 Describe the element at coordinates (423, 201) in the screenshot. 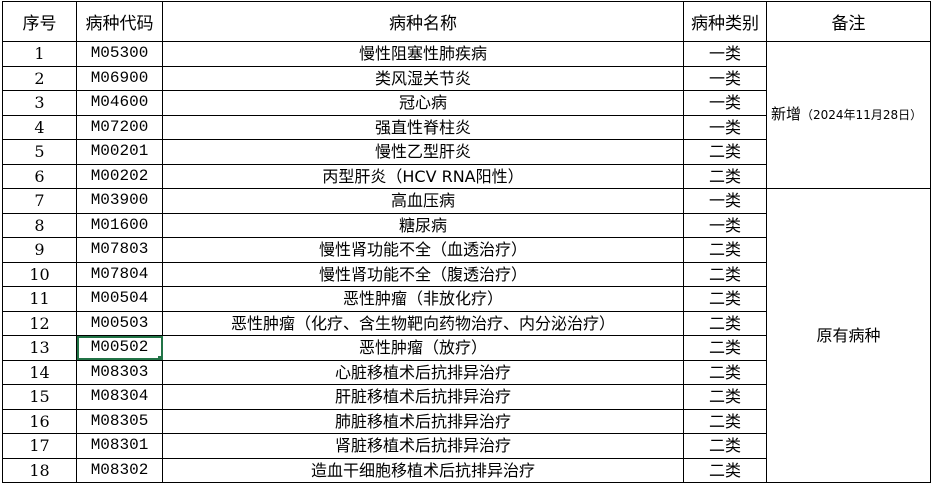

I see `cell-name: 高血压病` at that location.